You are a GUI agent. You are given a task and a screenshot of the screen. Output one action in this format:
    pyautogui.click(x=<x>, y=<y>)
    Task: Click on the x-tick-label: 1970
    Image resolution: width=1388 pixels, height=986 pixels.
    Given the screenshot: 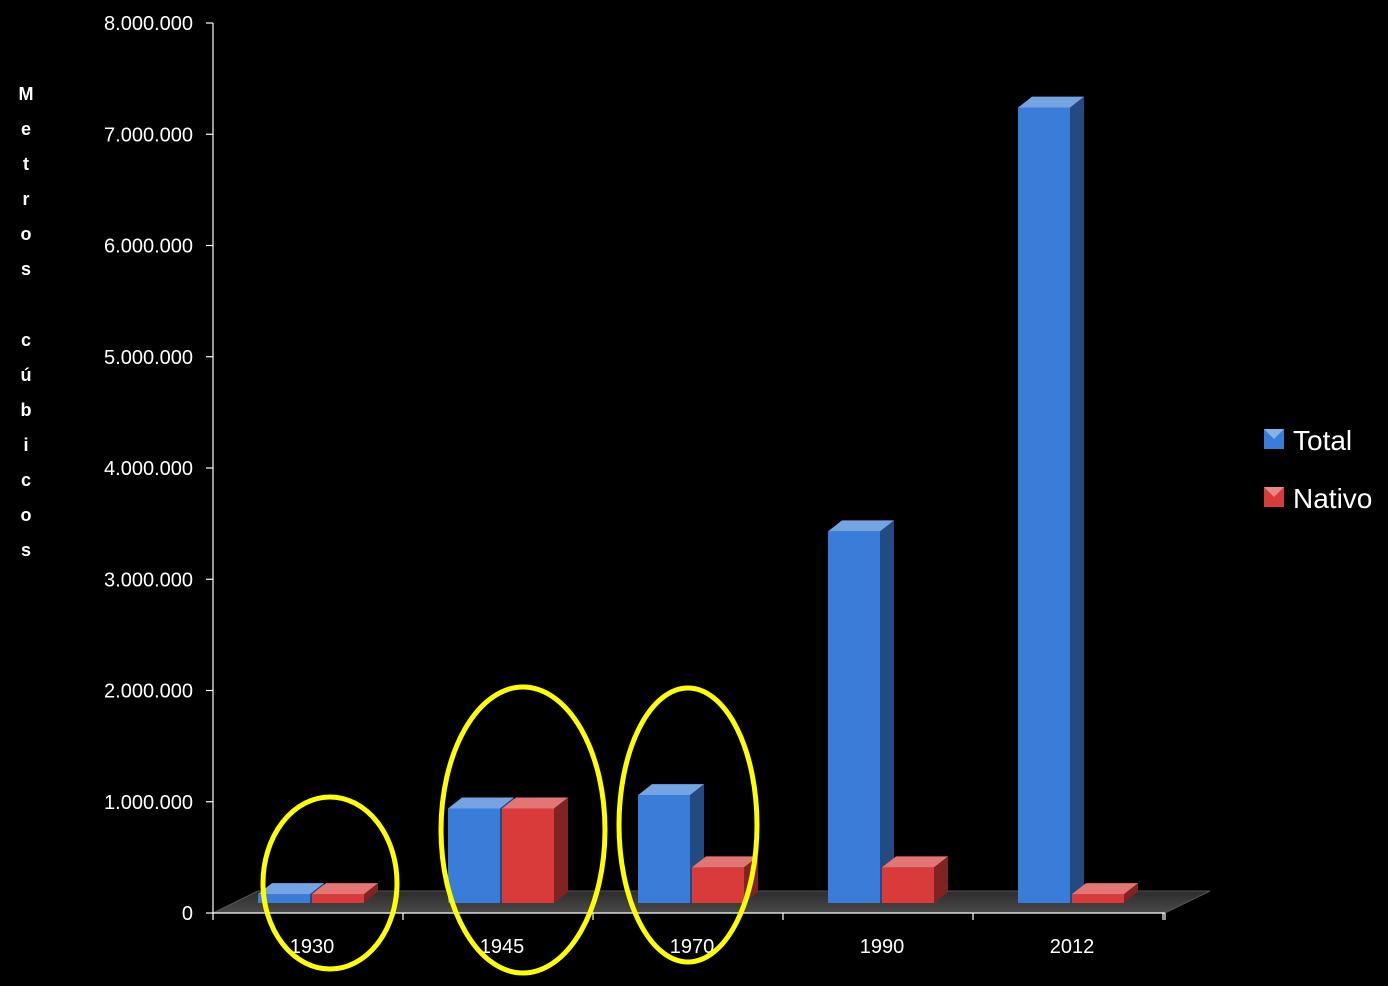 What is the action you would take?
    pyautogui.click(x=692, y=947)
    